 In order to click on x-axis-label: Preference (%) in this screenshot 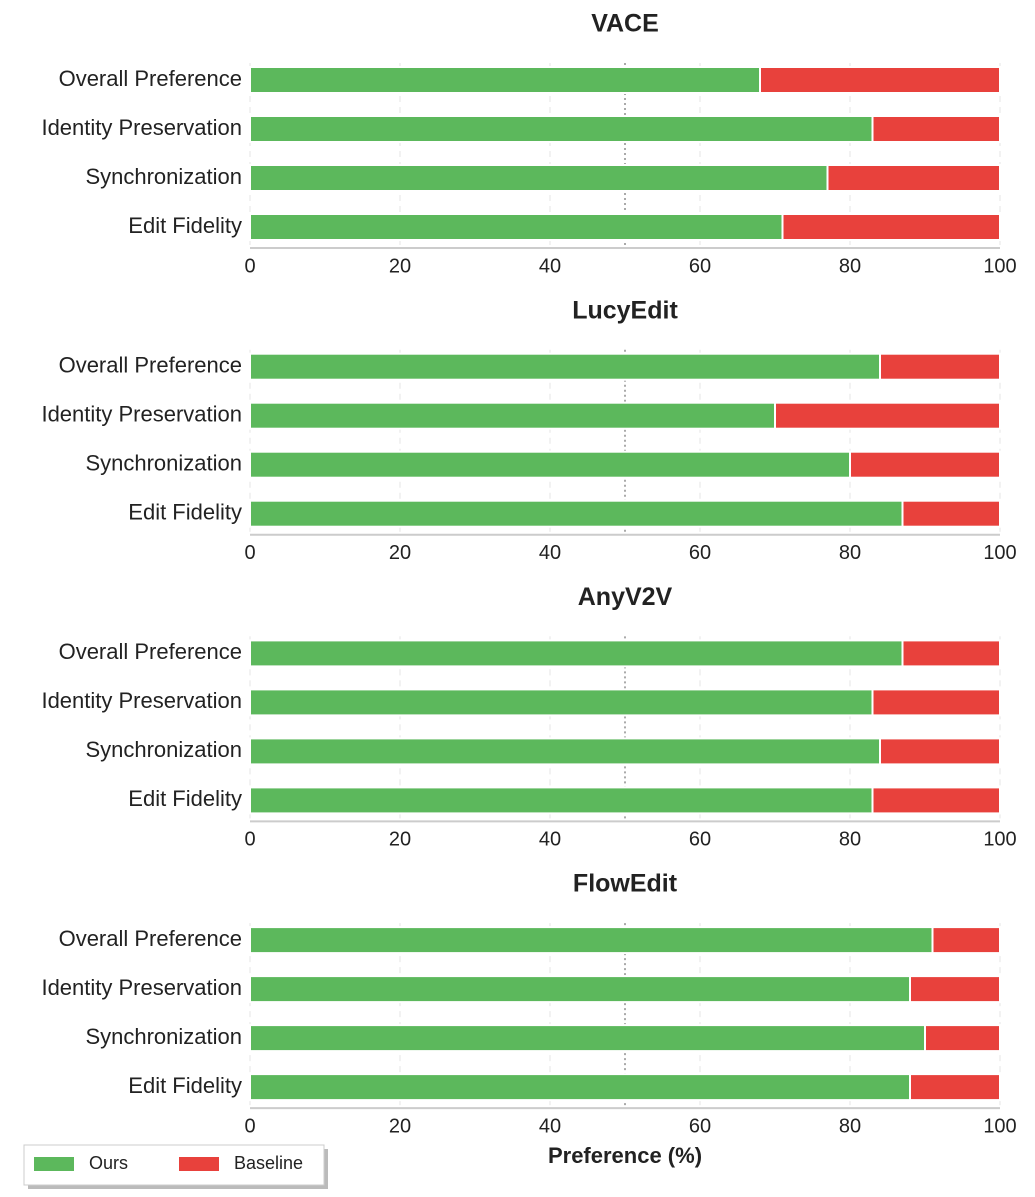, I will do `click(625, 1155)`.